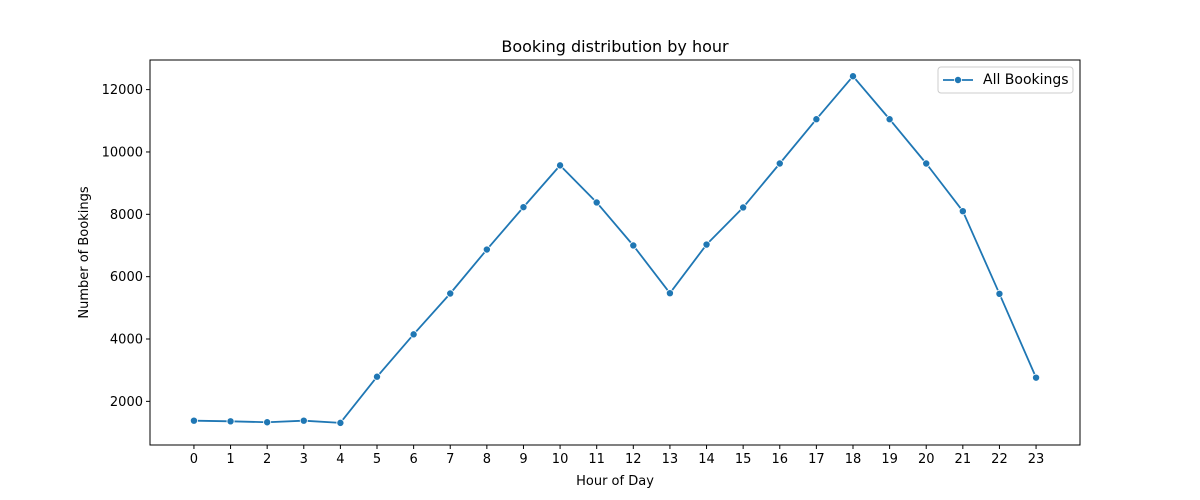  What do you see at coordinates (560, 459) in the screenshot?
I see `x-tick-label: 10` at bounding box center [560, 459].